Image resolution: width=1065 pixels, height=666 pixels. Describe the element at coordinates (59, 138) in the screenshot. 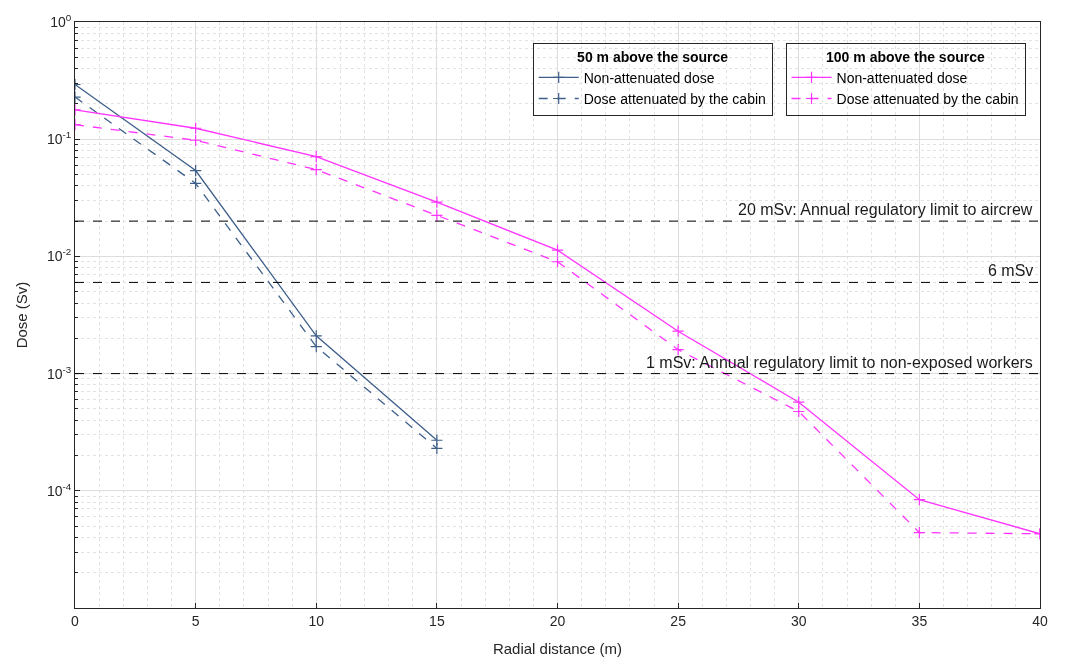

I see `y-tick-label: 10$^{-1}$` at that location.